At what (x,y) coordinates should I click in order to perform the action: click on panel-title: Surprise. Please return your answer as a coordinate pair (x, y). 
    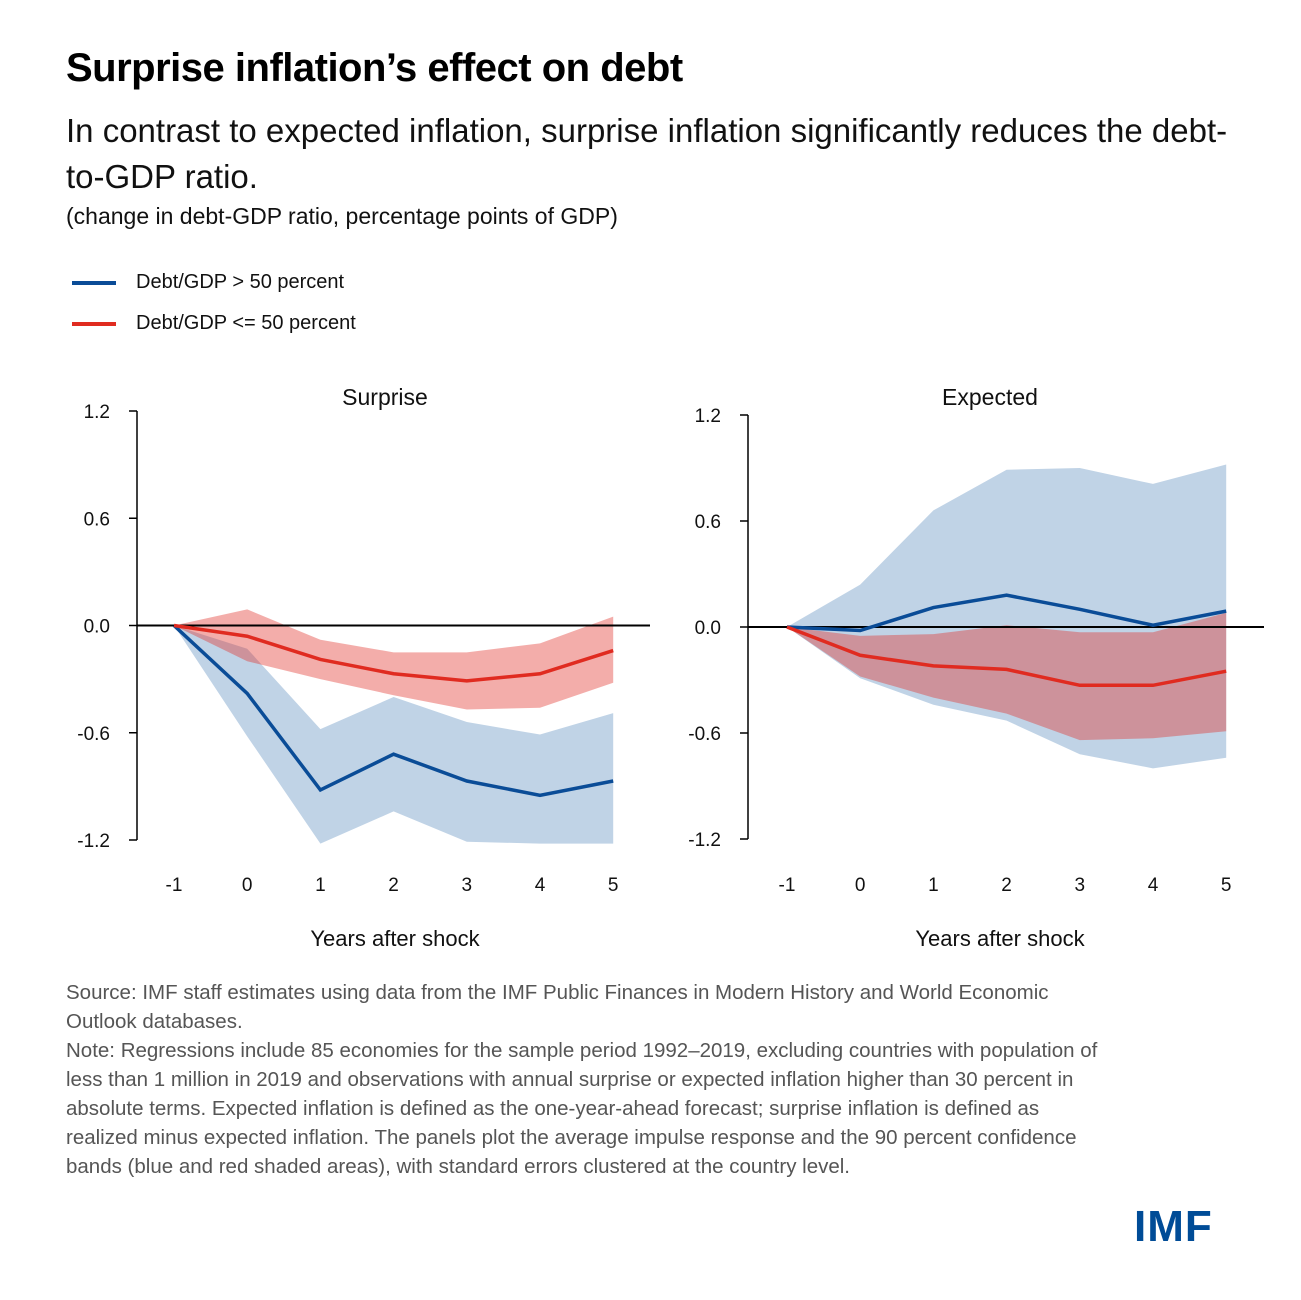
    Looking at the image, I should click on (385, 397).